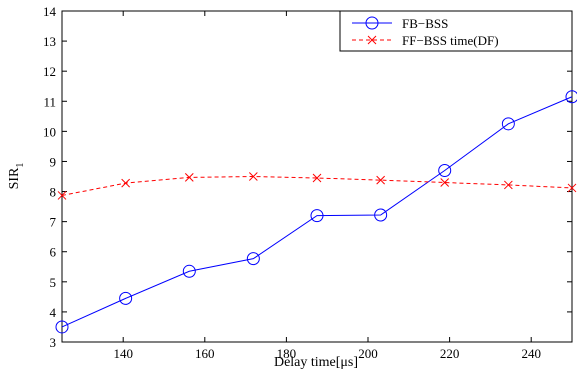 This screenshot has height=377, width=577. What do you see at coordinates (287, 353) in the screenshot?
I see `x-tick-label: 180` at bounding box center [287, 353].